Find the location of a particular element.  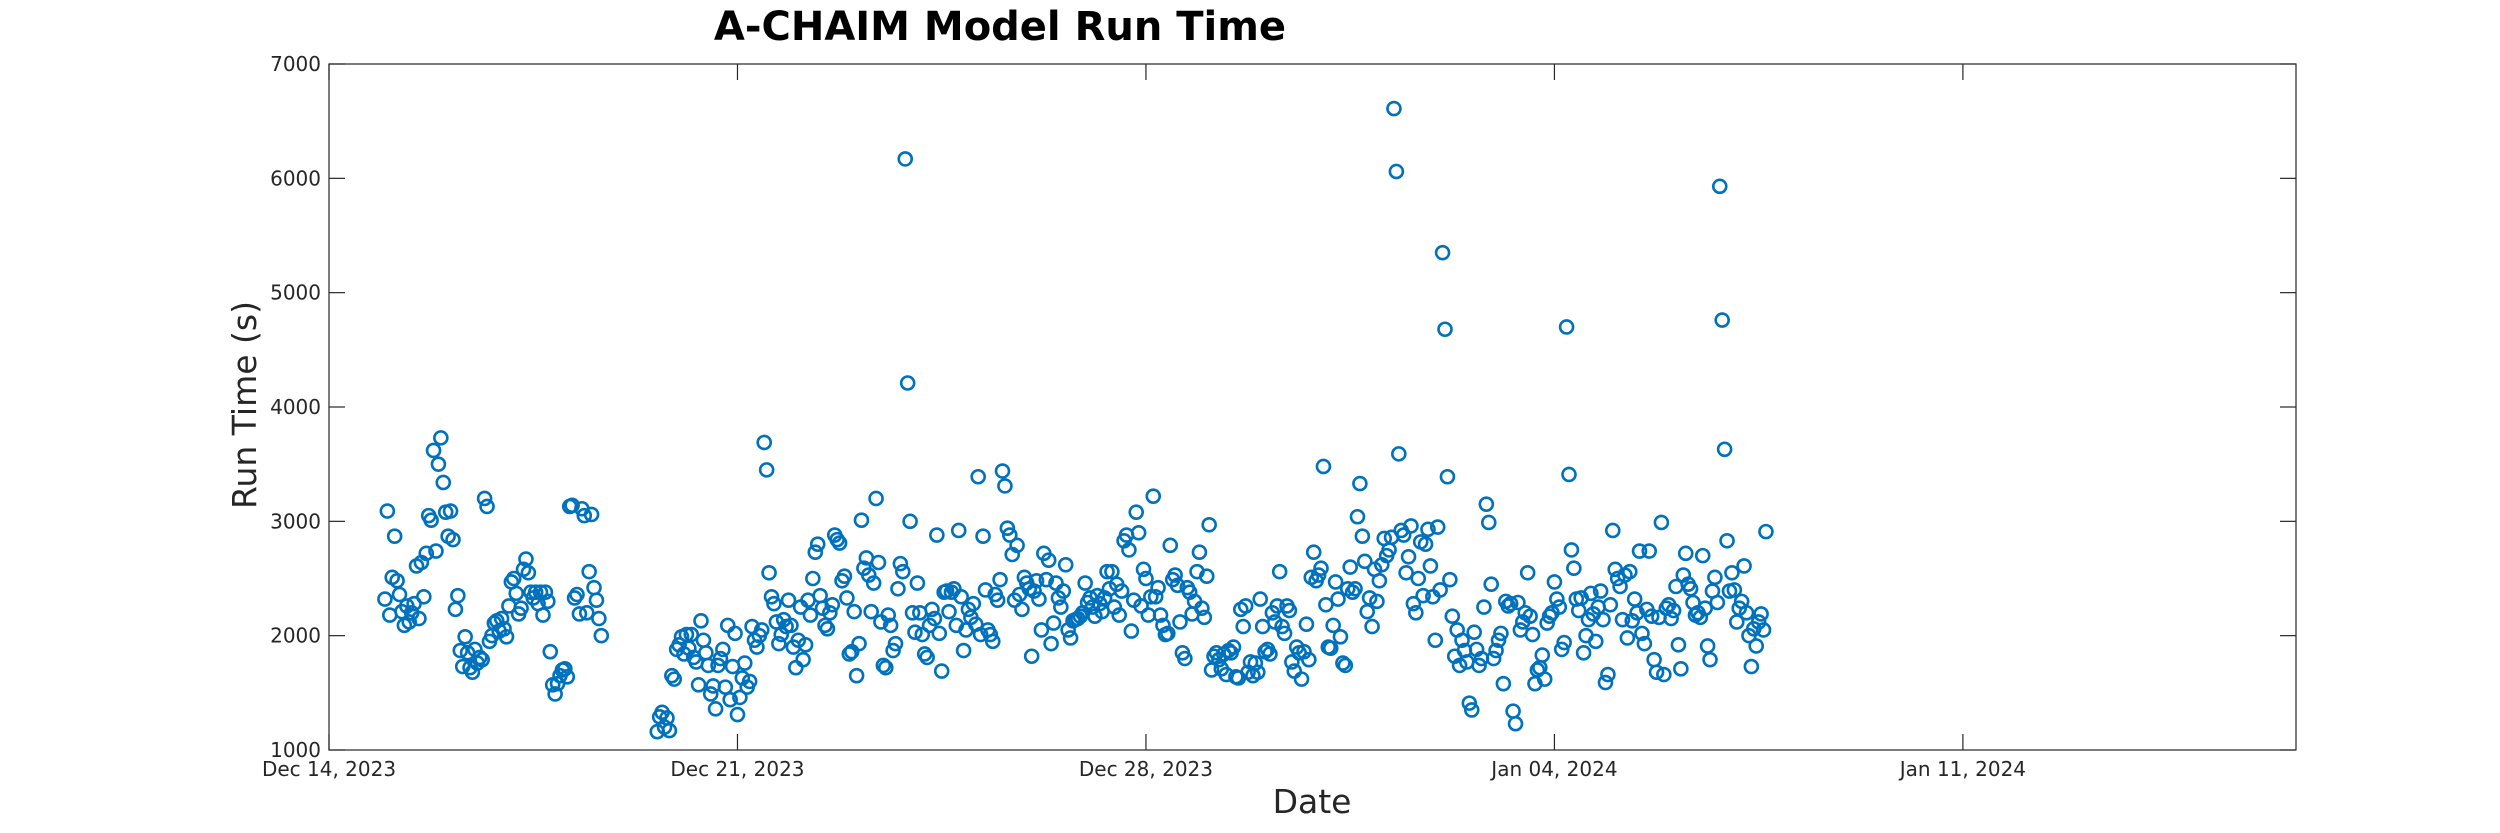

x-tick-label: Jan 04, 2024 is located at coordinates (1553, 769).